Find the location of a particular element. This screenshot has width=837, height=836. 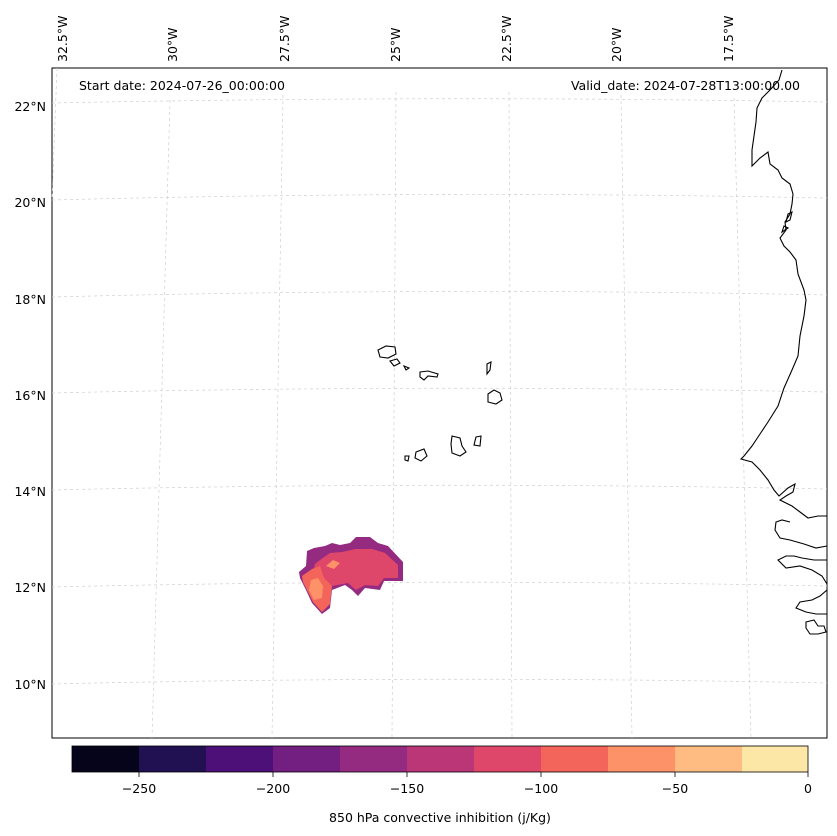

island-sao-vicente is located at coordinates (395, 362).